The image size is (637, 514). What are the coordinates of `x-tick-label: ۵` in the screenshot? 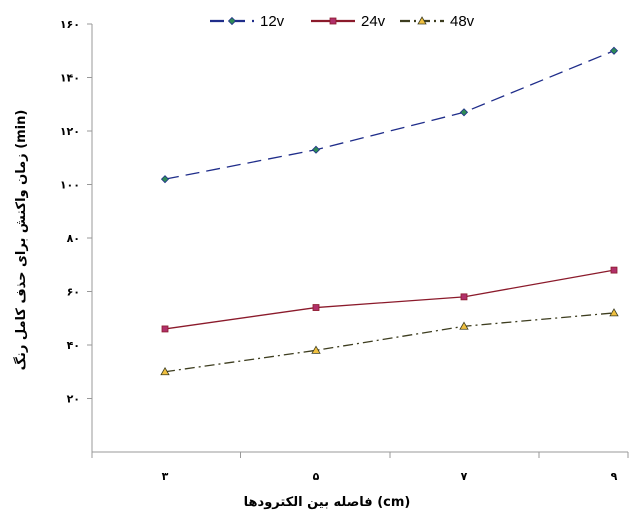 It's located at (316, 476).